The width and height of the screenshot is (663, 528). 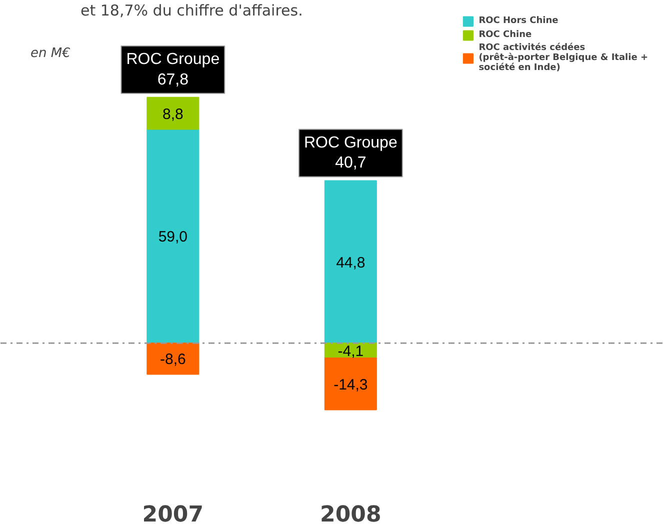 What do you see at coordinates (351, 351) in the screenshot?
I see `data-label: -4,1` at bounding box center [351, 351].